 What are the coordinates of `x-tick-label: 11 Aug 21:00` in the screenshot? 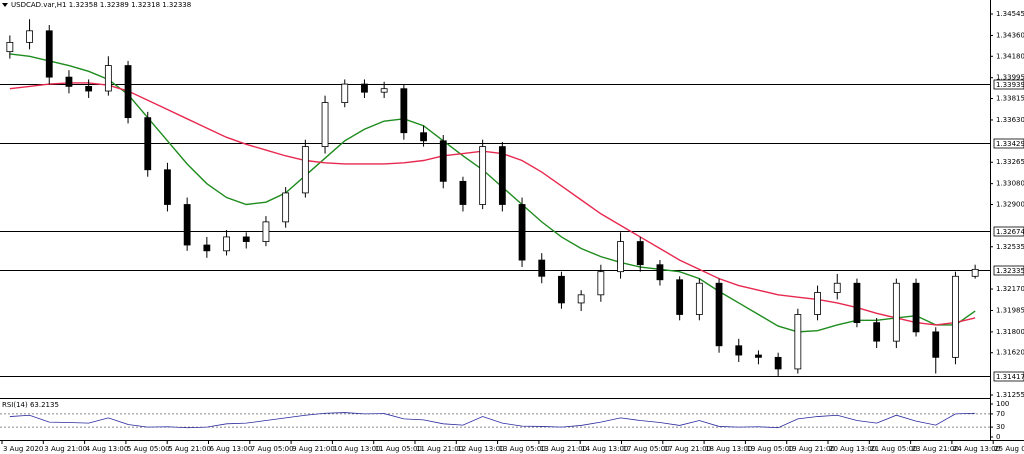 It's located at (439, 449).